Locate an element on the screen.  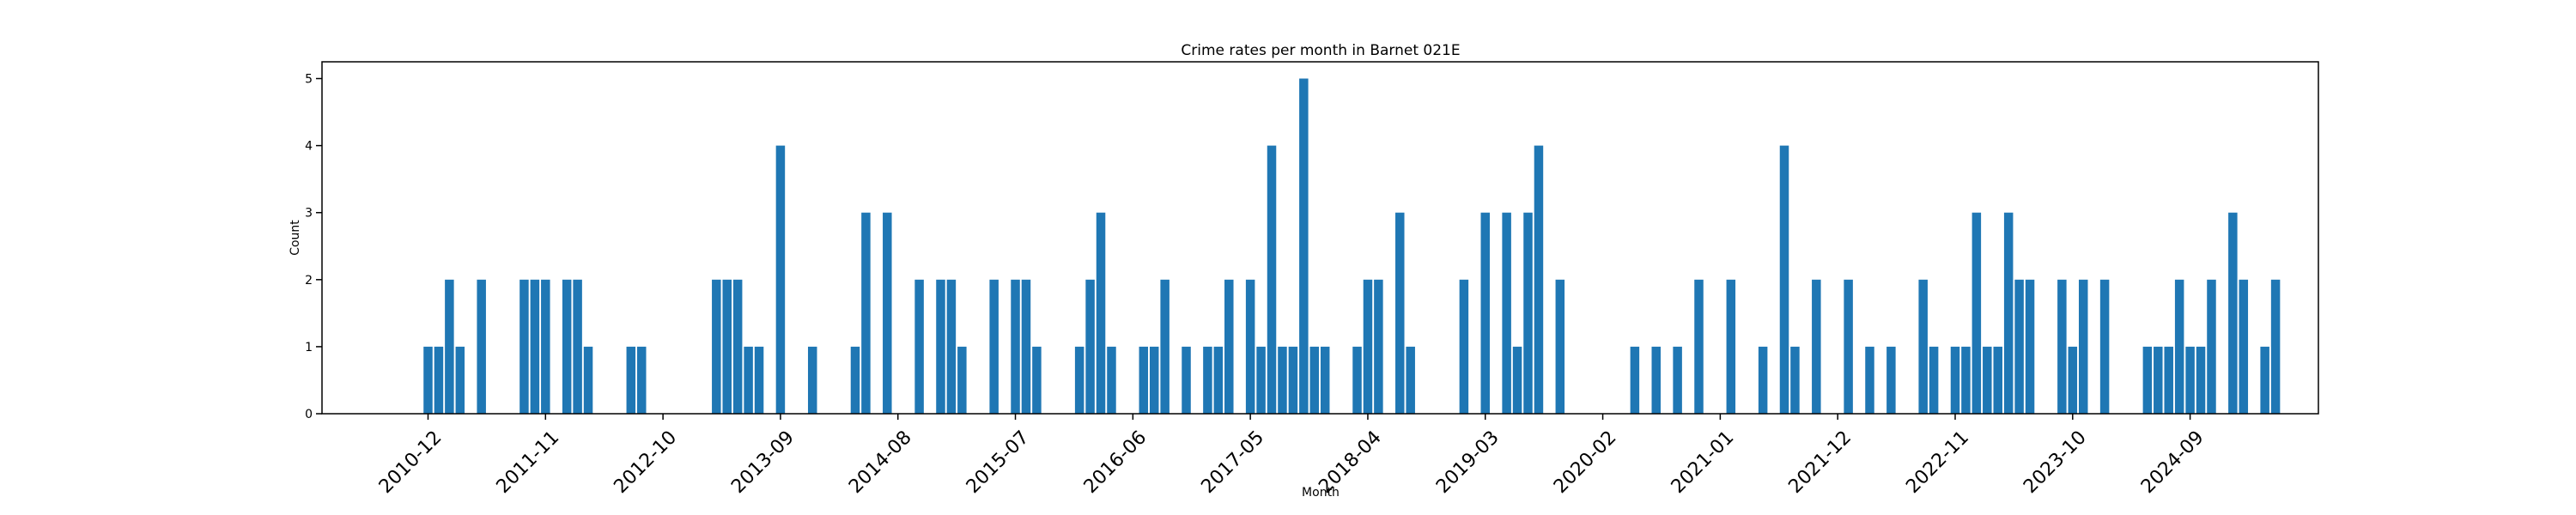
x-tick-label: 2010-12 is located at coordinates (411, 462).